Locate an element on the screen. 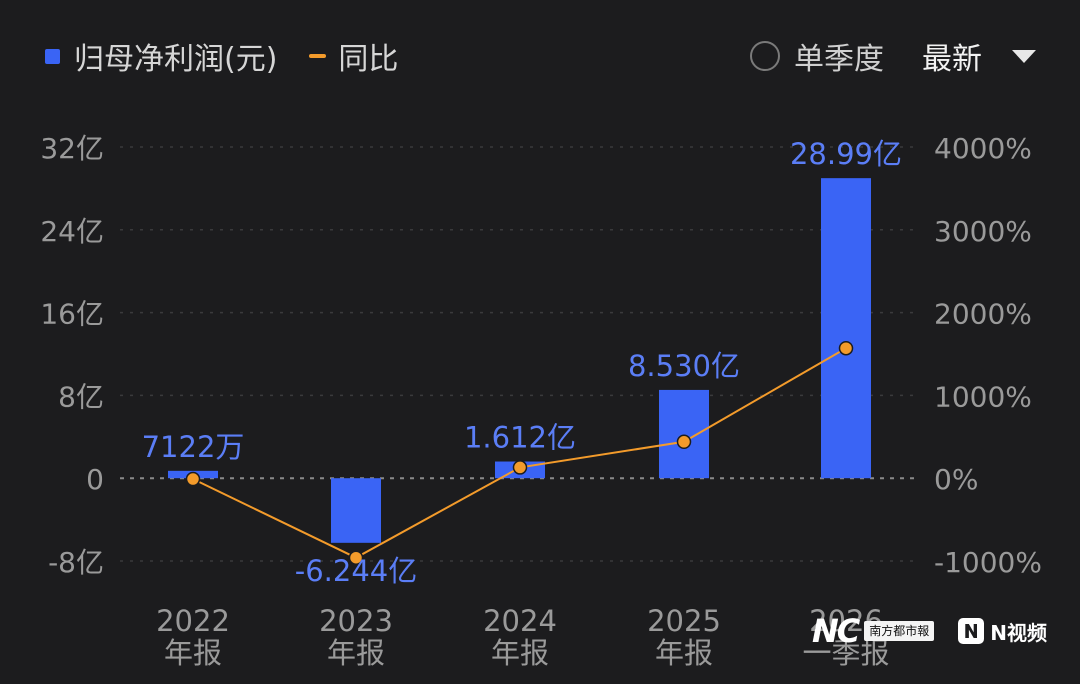 This screenshot has height=684, width=1080. y-left-tick-label: 8亿 is located at coordinates (81, 396).